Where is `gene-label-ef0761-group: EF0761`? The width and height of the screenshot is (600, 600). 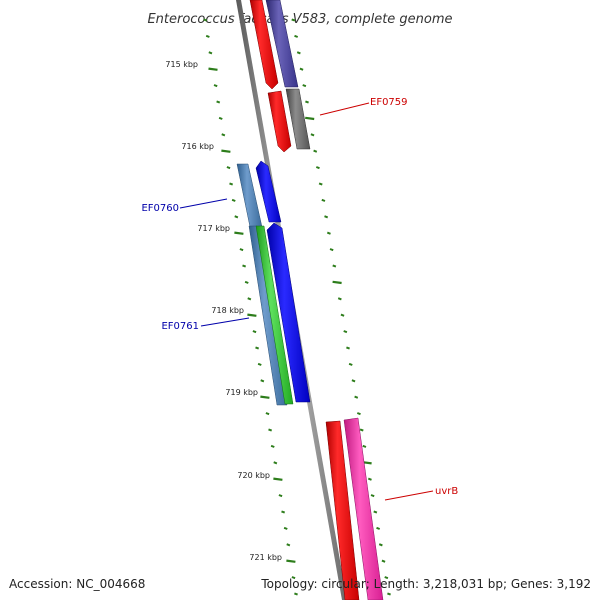 gene-label-ef0761-group: EF0761 is located at coordinates (205, 324).